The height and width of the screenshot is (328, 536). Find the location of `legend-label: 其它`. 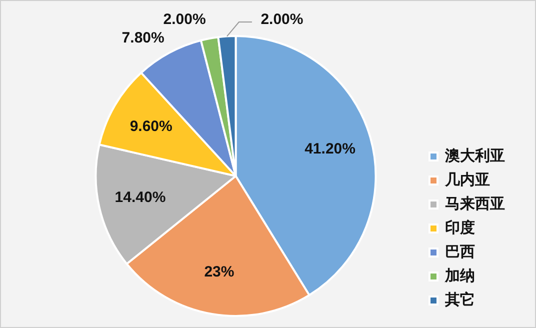

legend-label: 其它 is located at coordinates (459, 299).